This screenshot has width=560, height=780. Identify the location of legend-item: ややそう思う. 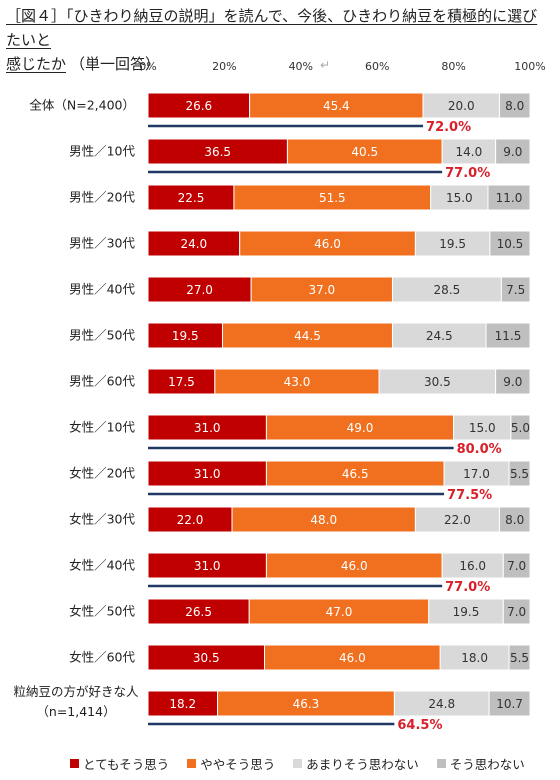
(231, 763).